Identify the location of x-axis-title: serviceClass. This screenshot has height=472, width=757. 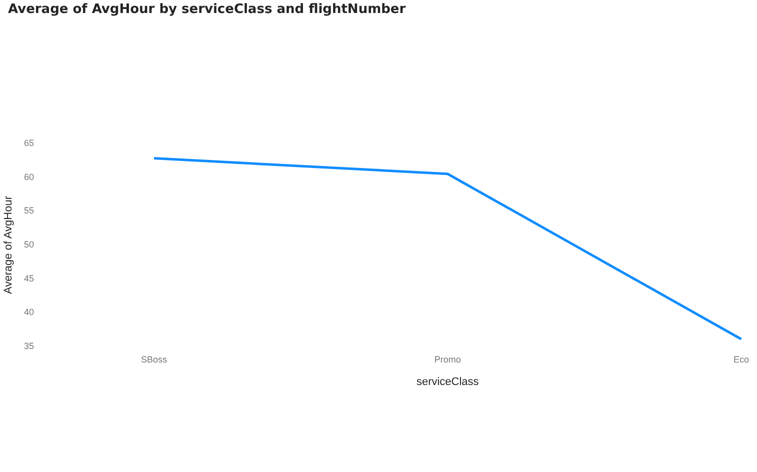
(448, 382).